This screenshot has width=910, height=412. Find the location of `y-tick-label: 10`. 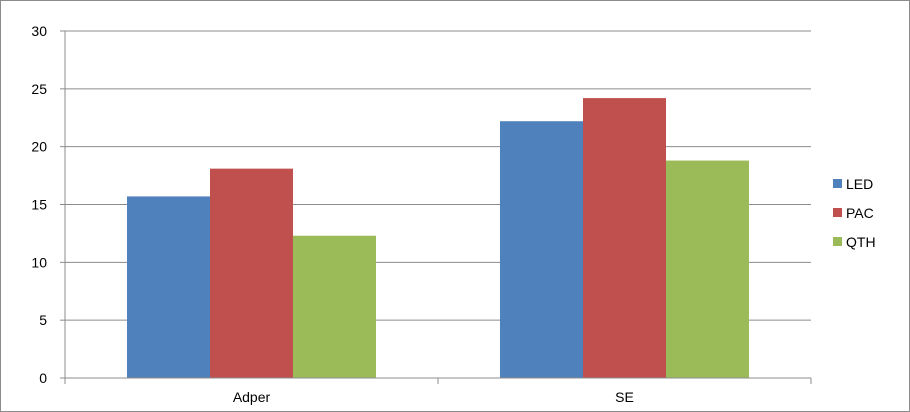

y-tick-label: 10 is located at coordinates (39, 262).